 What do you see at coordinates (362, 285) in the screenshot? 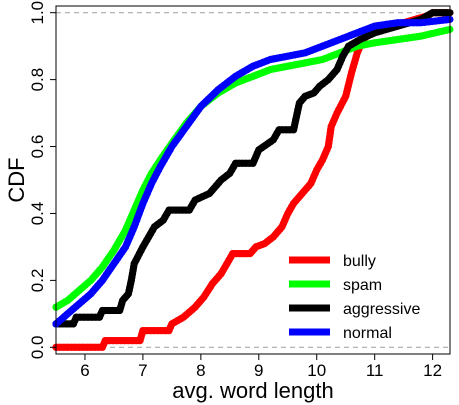
I see `legend-label-spam: spam` at bounding box center [362, 285].